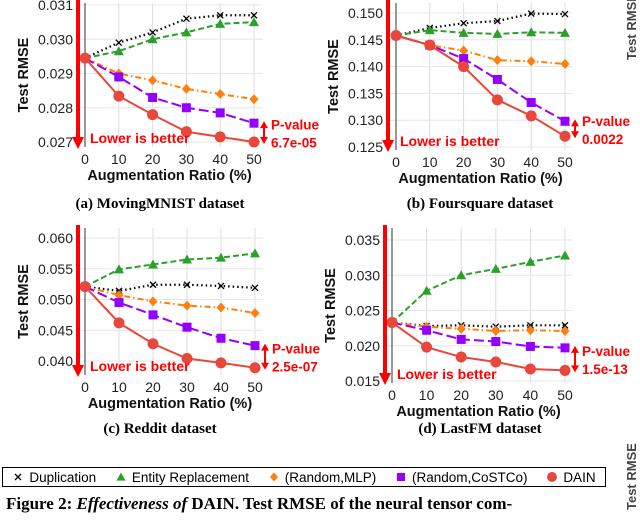 The image size is (640, 520). I want to click on y-tick-label: 0.125, so click(365, 147).